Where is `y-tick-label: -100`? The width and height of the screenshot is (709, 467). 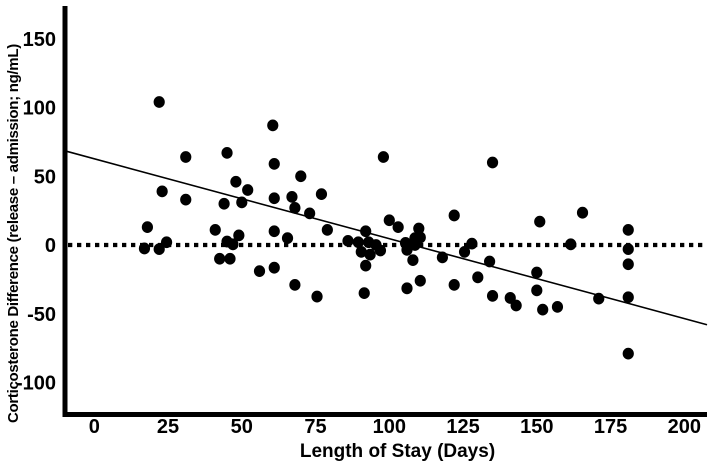 y-tick-label: -100 is located at coordinates (36, 384).